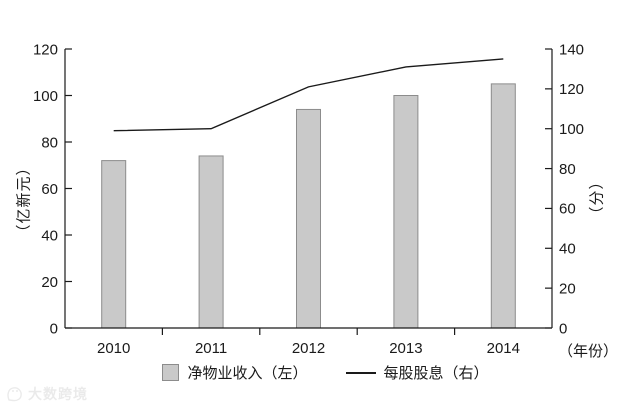 The height and width of the screenshot is (410, 637). Describe the element at coordinates (171, 372) in the screenshot. I see `bar-series-swatch` at that location.